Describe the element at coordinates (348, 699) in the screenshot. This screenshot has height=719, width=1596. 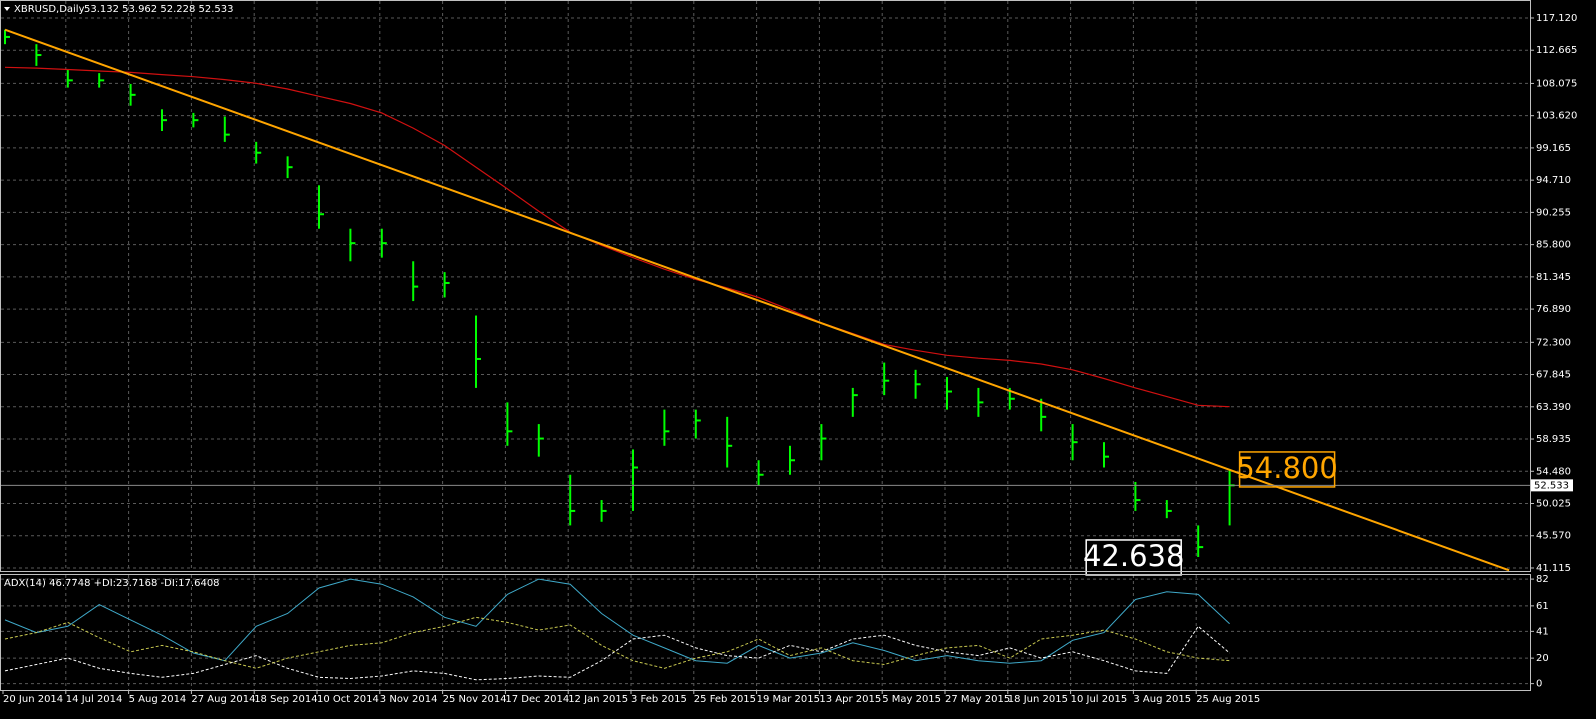
I see `x-tick-label: 10 Oct 2014` at that location.